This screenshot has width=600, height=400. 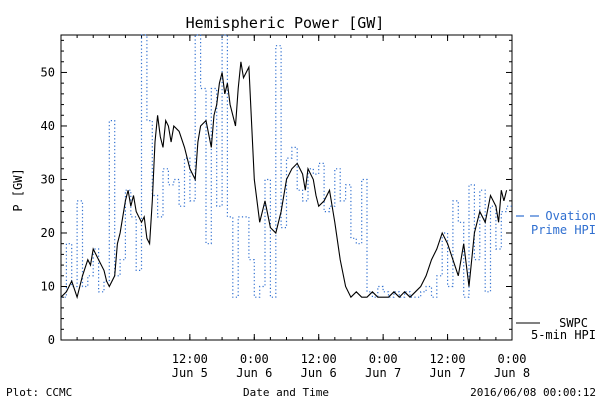 What do you see at coordinates (286, 392) in the screenshot?
I see `footer-x-axis-title: Date and Time` at bounding box center [286, 392].